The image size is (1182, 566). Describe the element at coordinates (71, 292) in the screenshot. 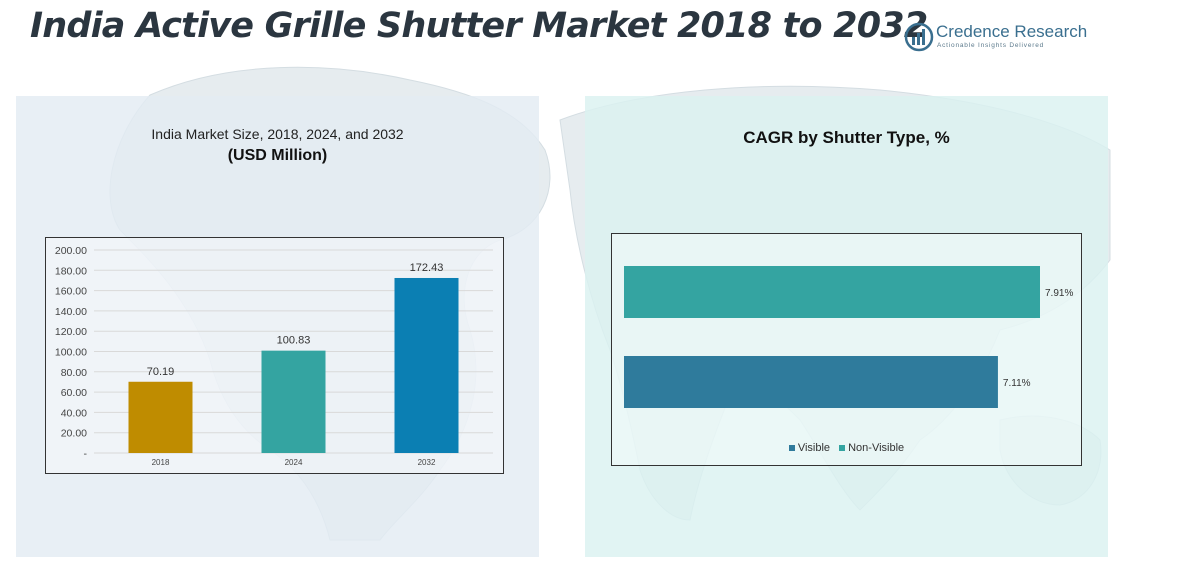

I see `y-tick-label: 160.00` at that location.